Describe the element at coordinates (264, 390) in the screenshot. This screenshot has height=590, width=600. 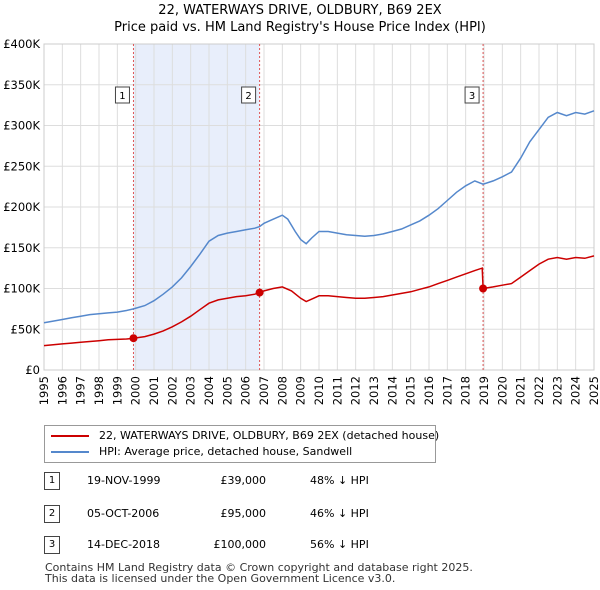
I see `x-tick-label: 2007` at that location.